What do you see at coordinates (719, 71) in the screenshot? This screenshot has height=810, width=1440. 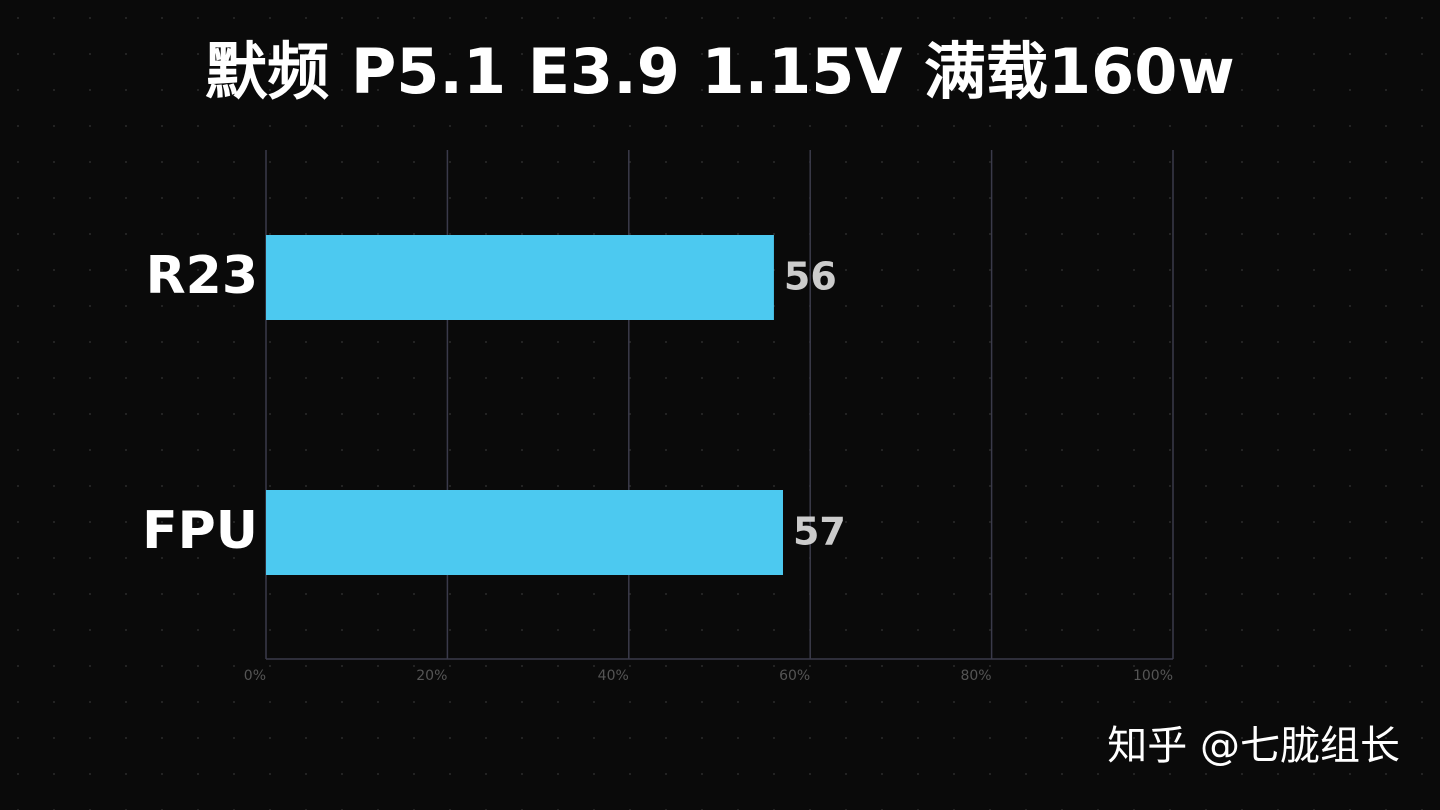 I see `chart-title: 默频 P5.1 E3.9 1.15V 满载160w` at bounding box center [719, 71].